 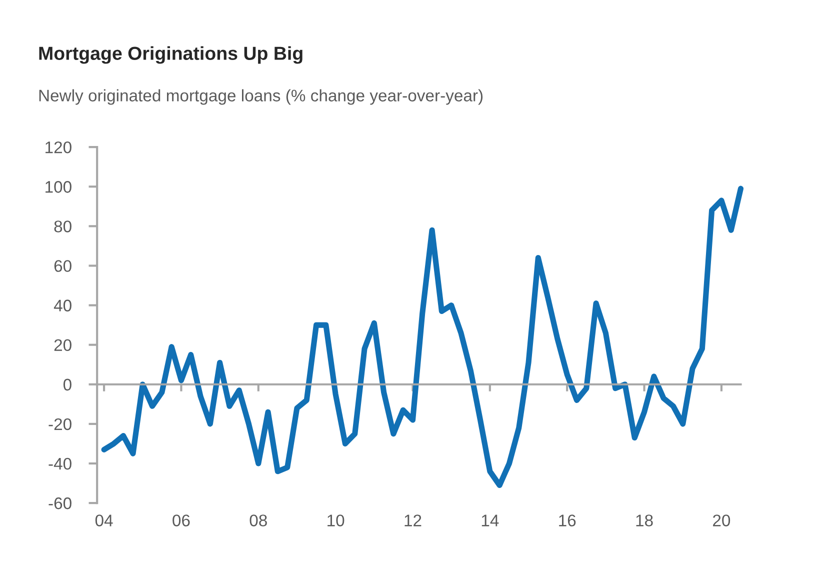 What do you see at coordinates (413, 520) in the screenshot?
I see `x-tick-label: 12` at bounding box center [413, 520].